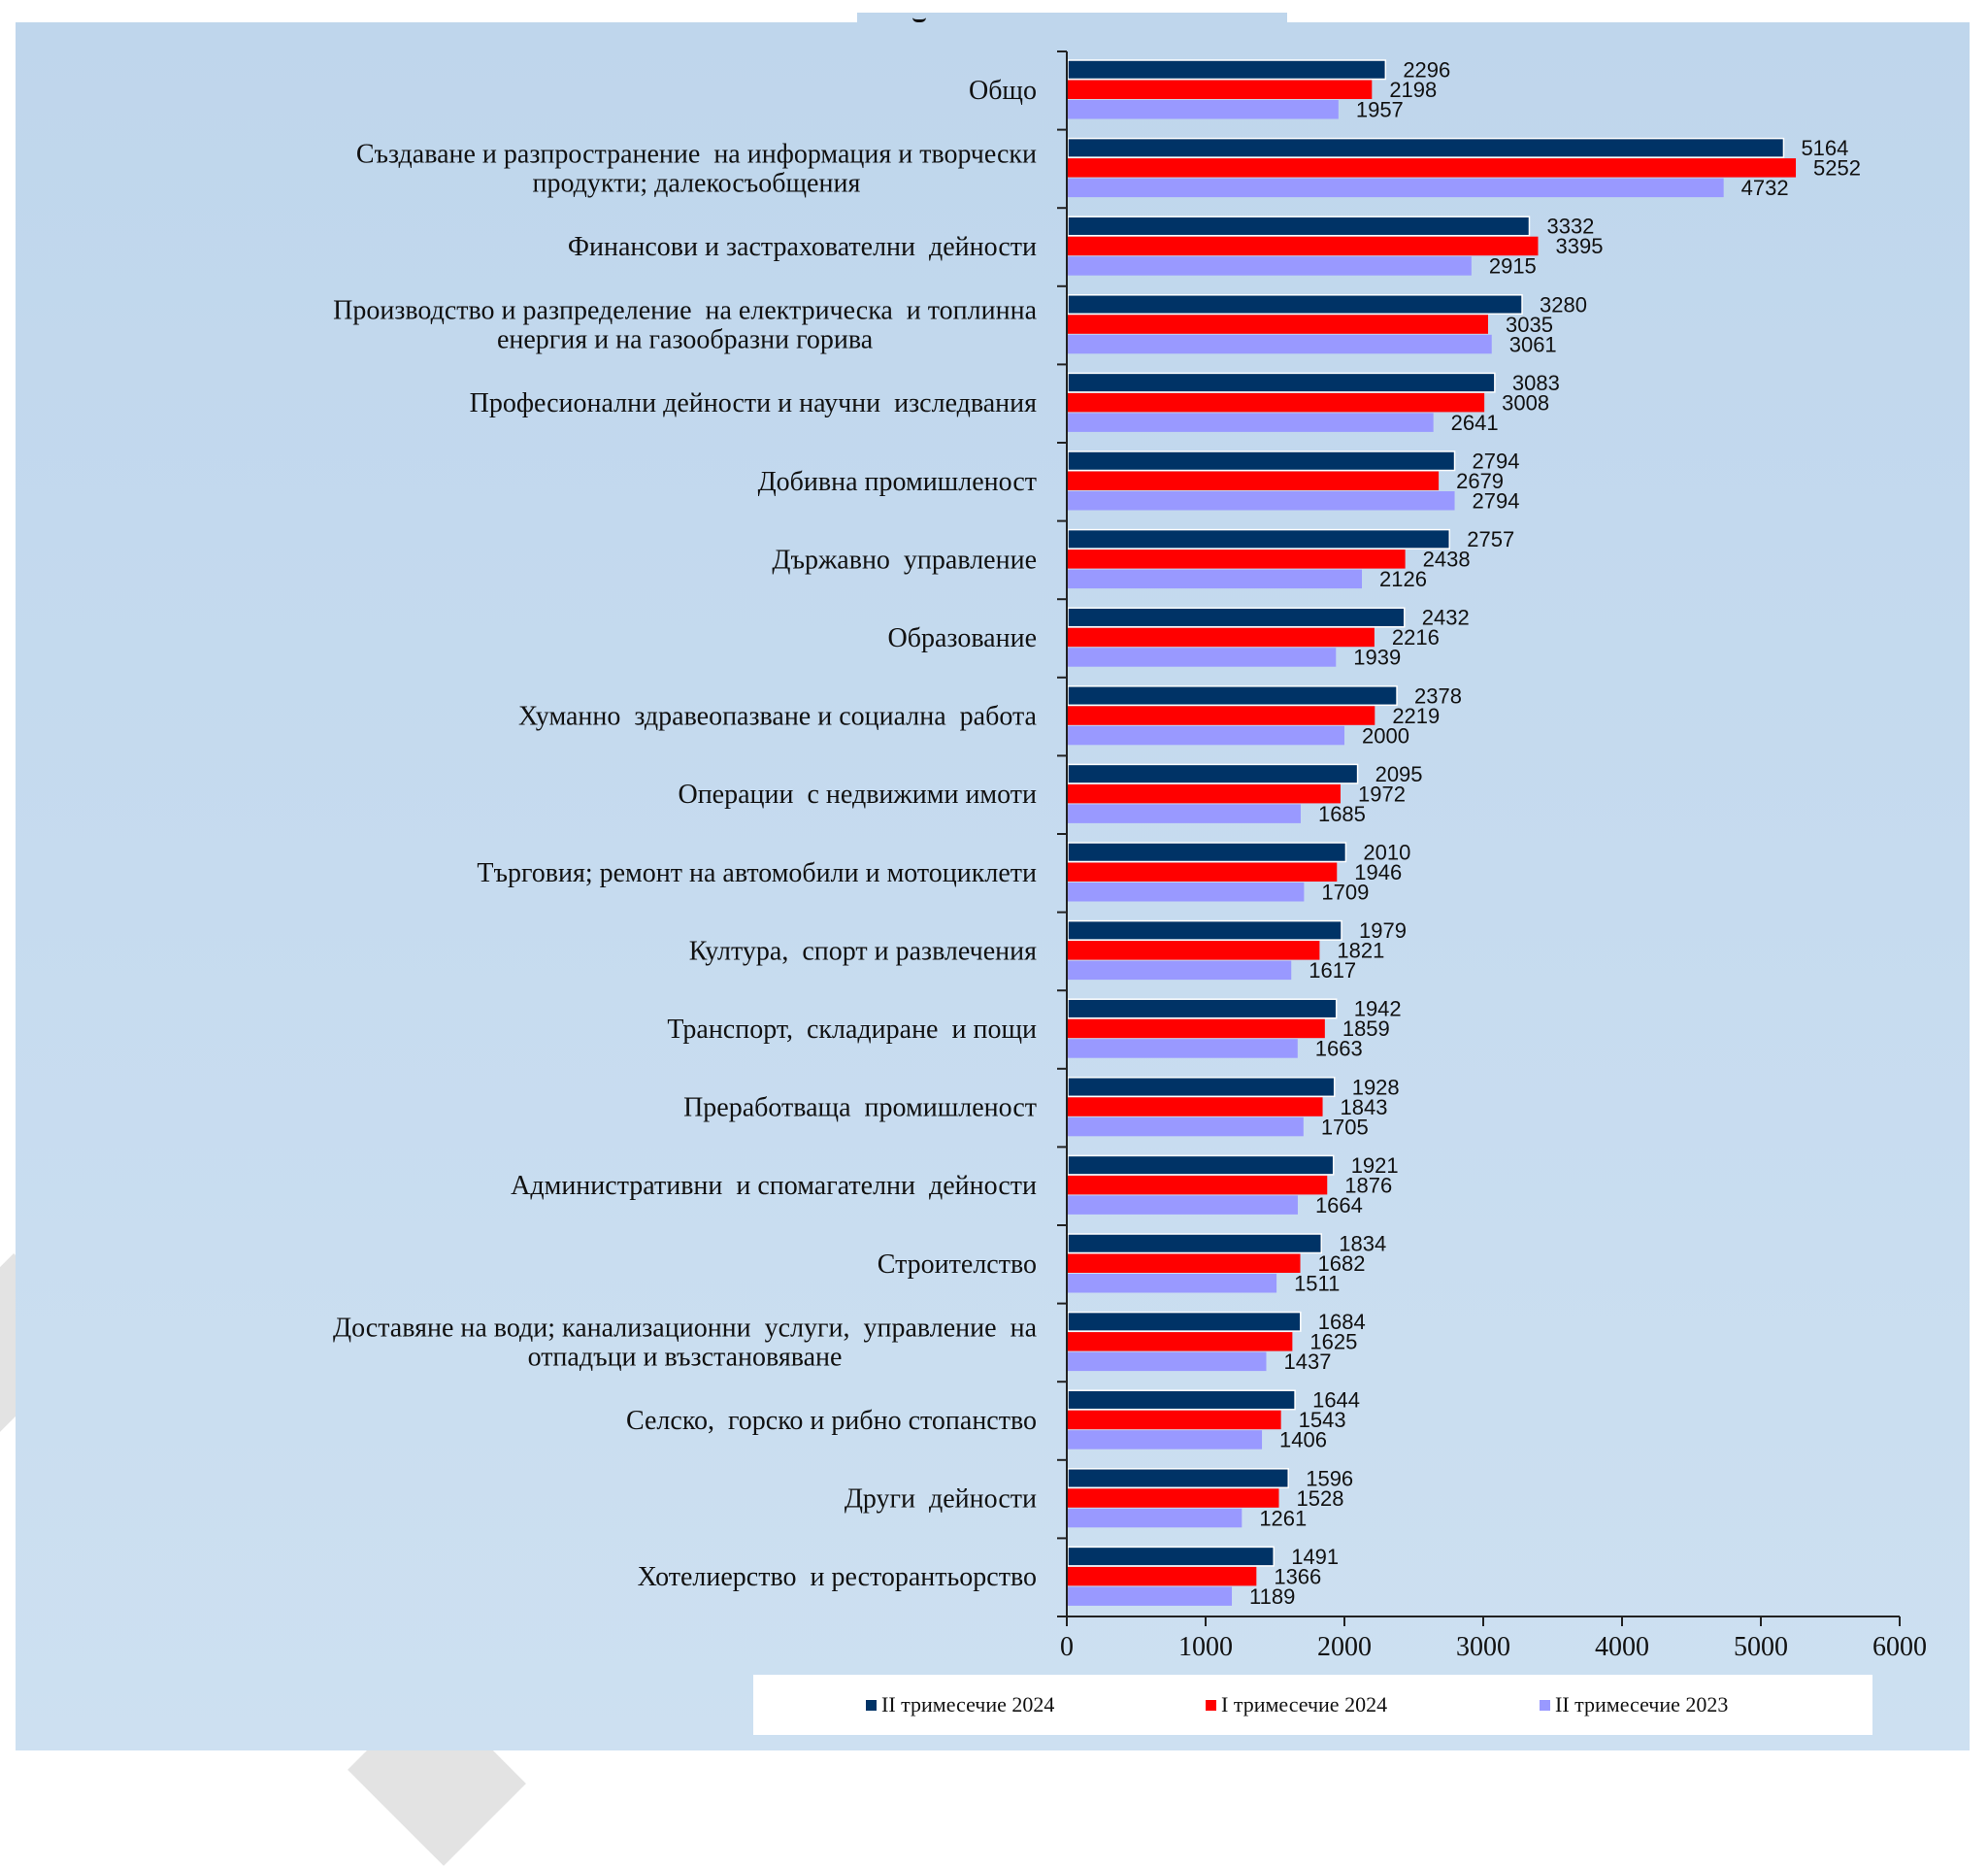 The width and height of the screenshot is (1988, 1866). What do you see at coordinates (1339, 1049) in the screenshot?
I see `value-label-12-series-2: 1663` at bounding box center [1339, 1049].